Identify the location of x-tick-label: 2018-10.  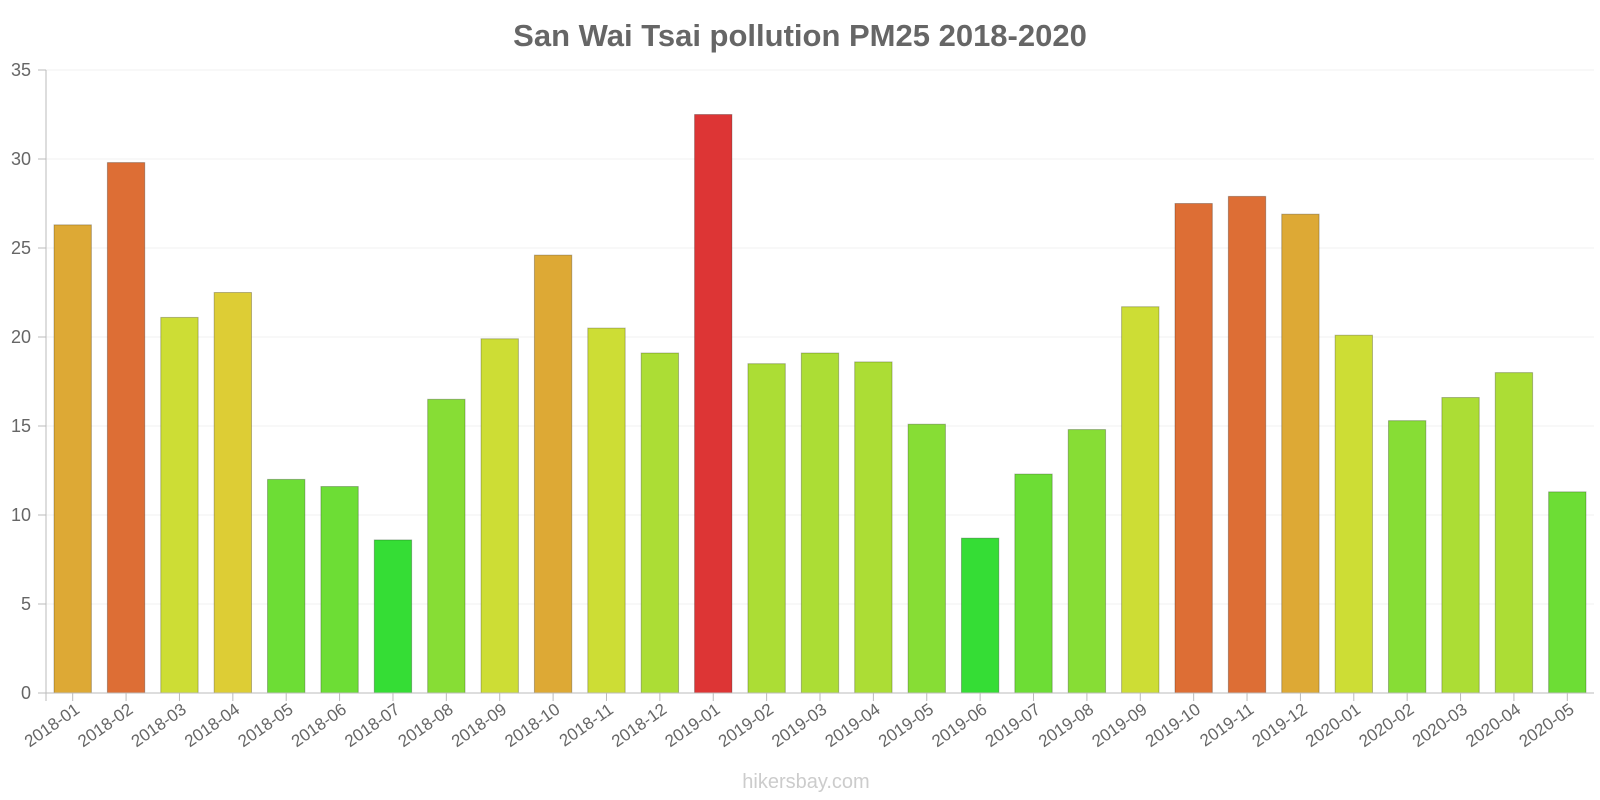
(532, 725).